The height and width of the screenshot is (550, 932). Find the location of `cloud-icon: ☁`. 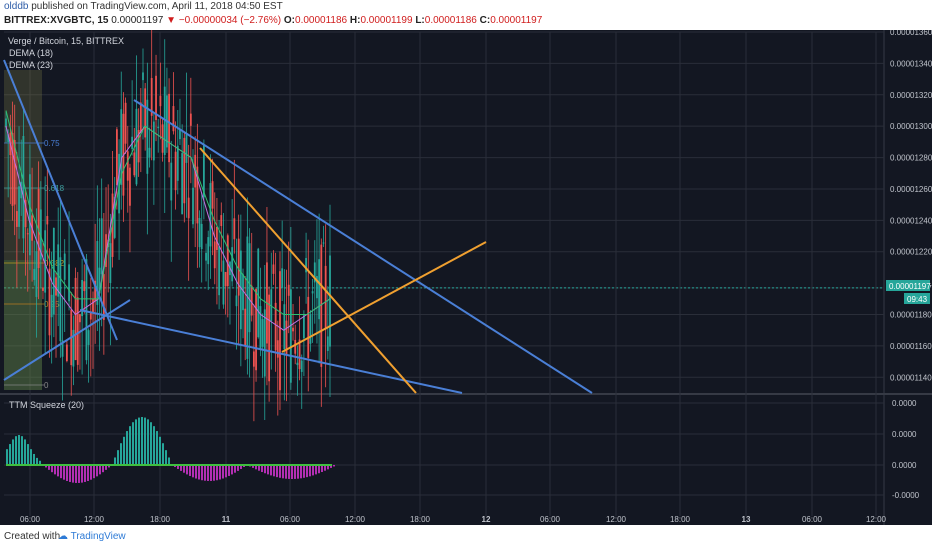

cloud-icon: ☁ is located at coordinates (63, 536).